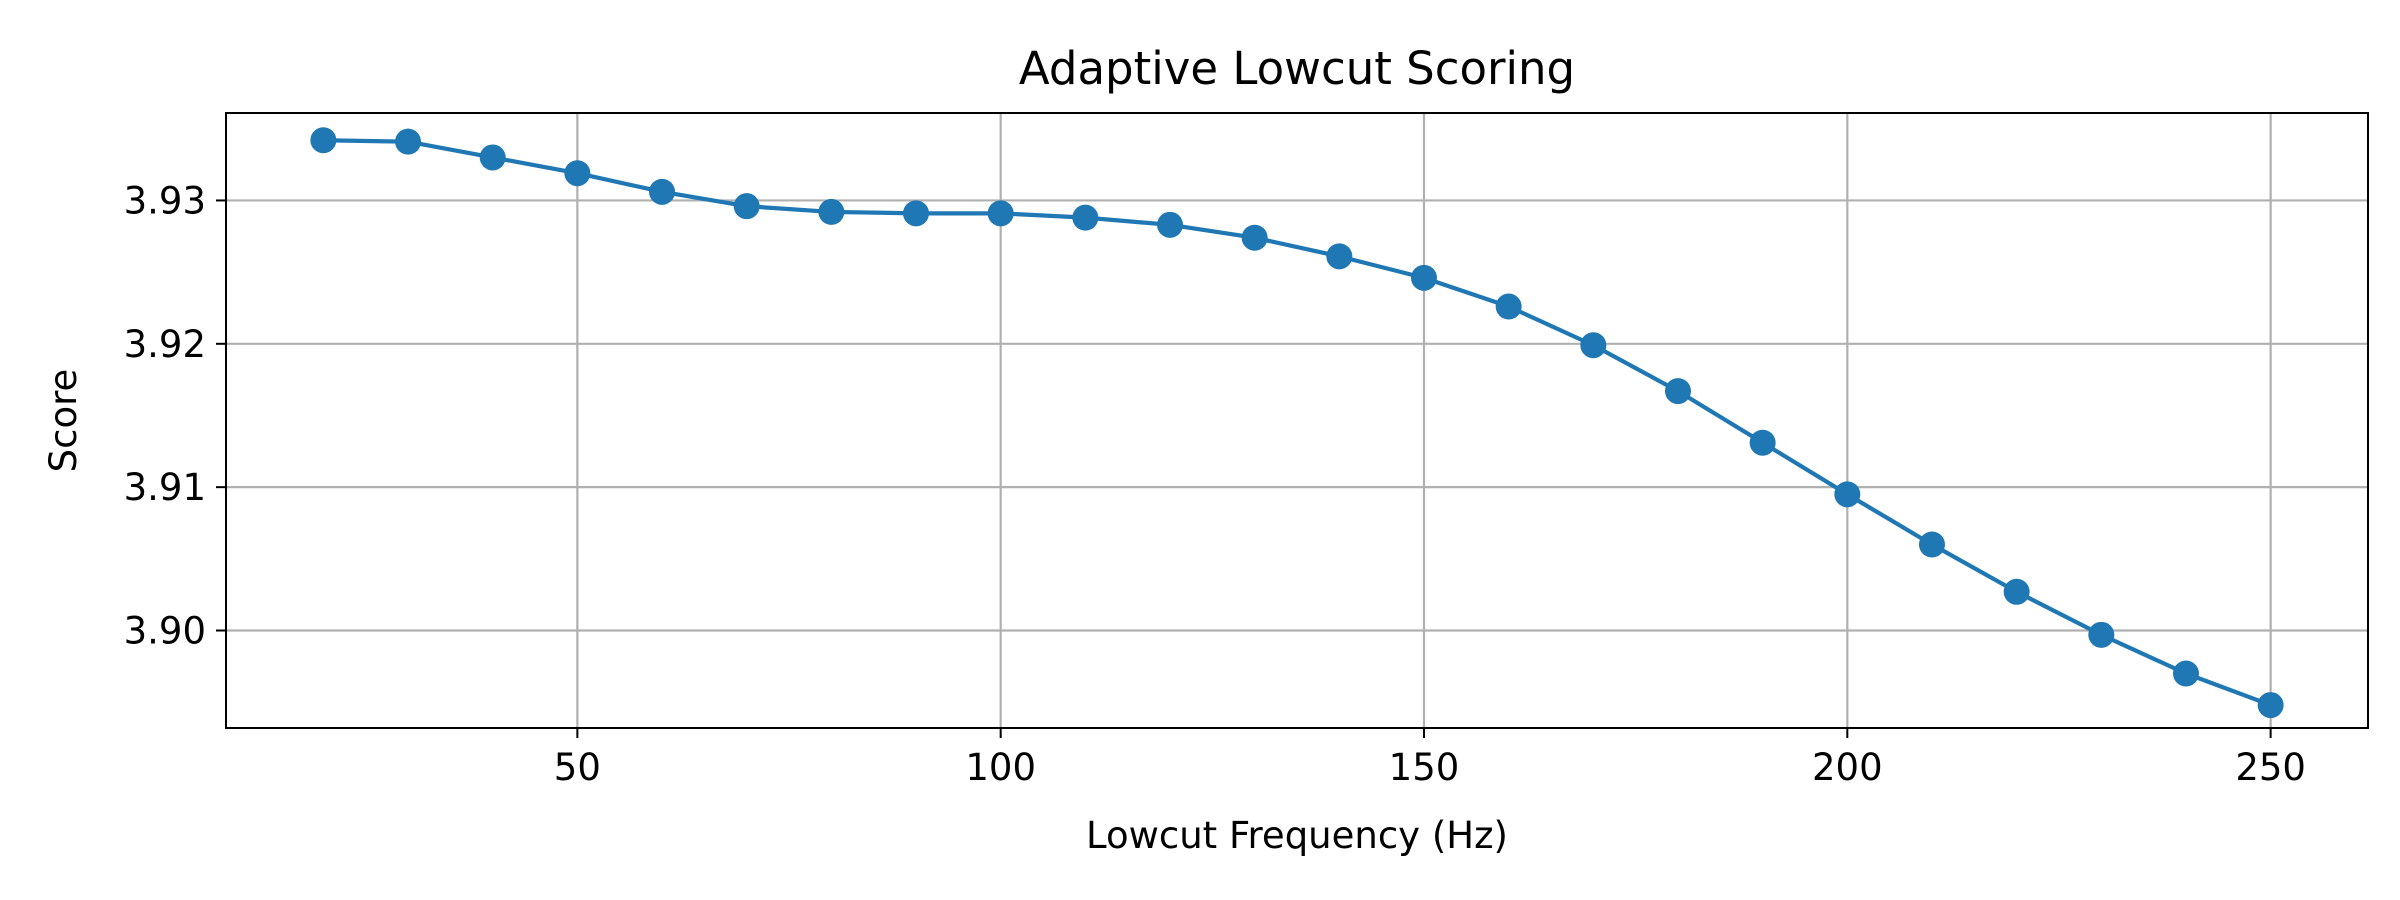 This screenshot has width=2400, height=900. Describe the element at coordinates (1000, 767) in the screenshot. I see `x-tick-label: 100` at that location.